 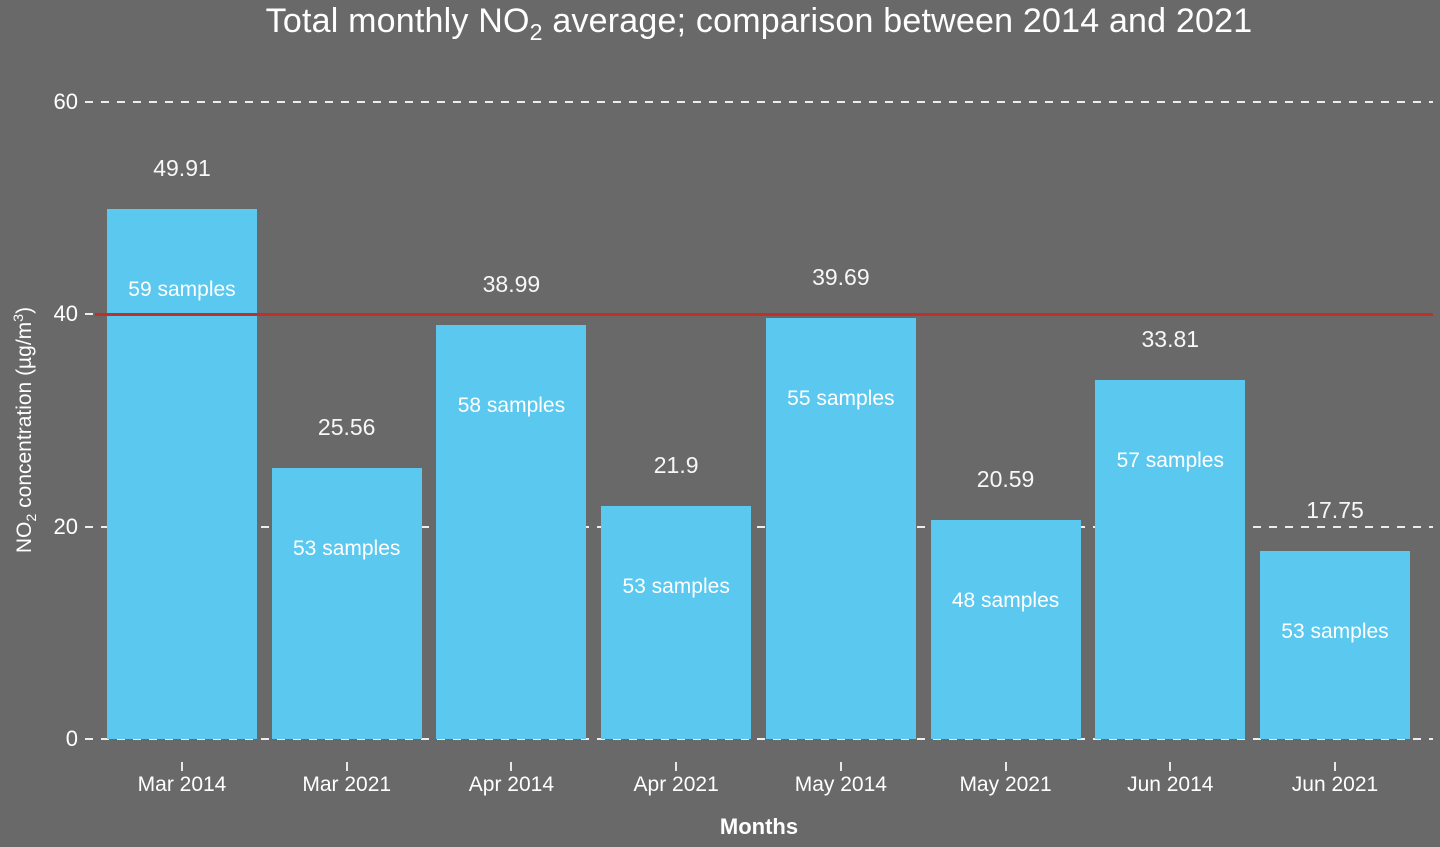 What do you see at coordinates (511, 766) in the screenshot?
I see `x-tick-mark-apr-2014` at bounding box center [511, 766].